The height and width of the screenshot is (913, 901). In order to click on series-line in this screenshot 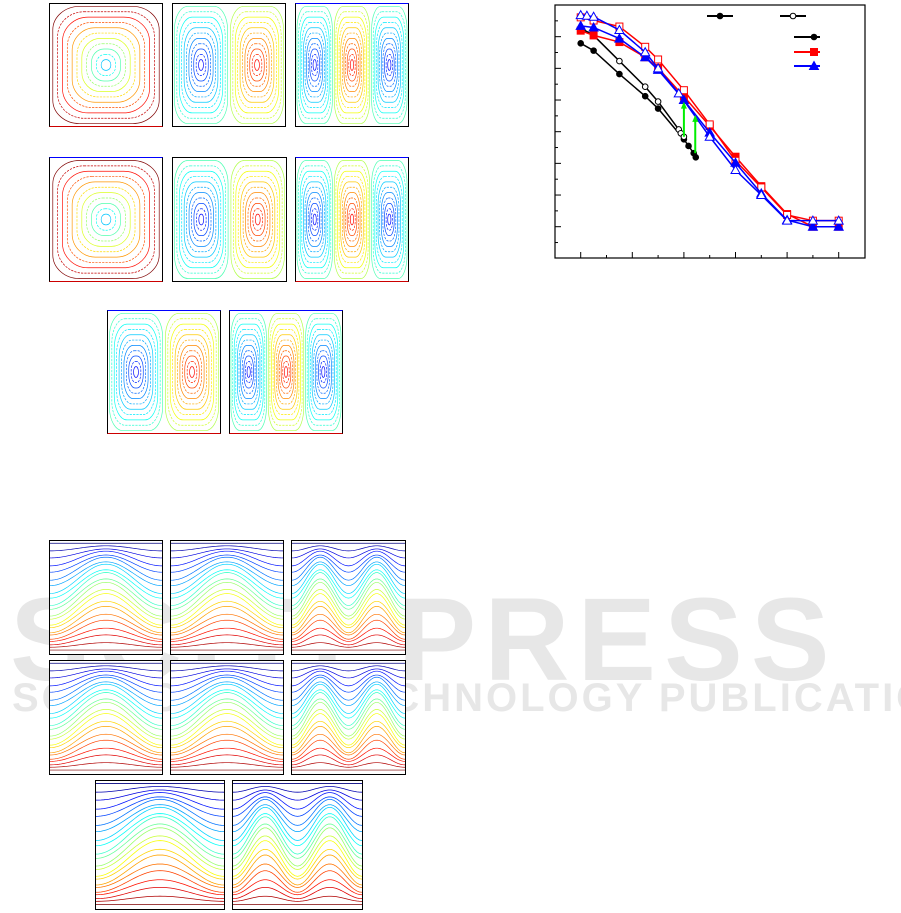, I will do `click(709, 119)`.